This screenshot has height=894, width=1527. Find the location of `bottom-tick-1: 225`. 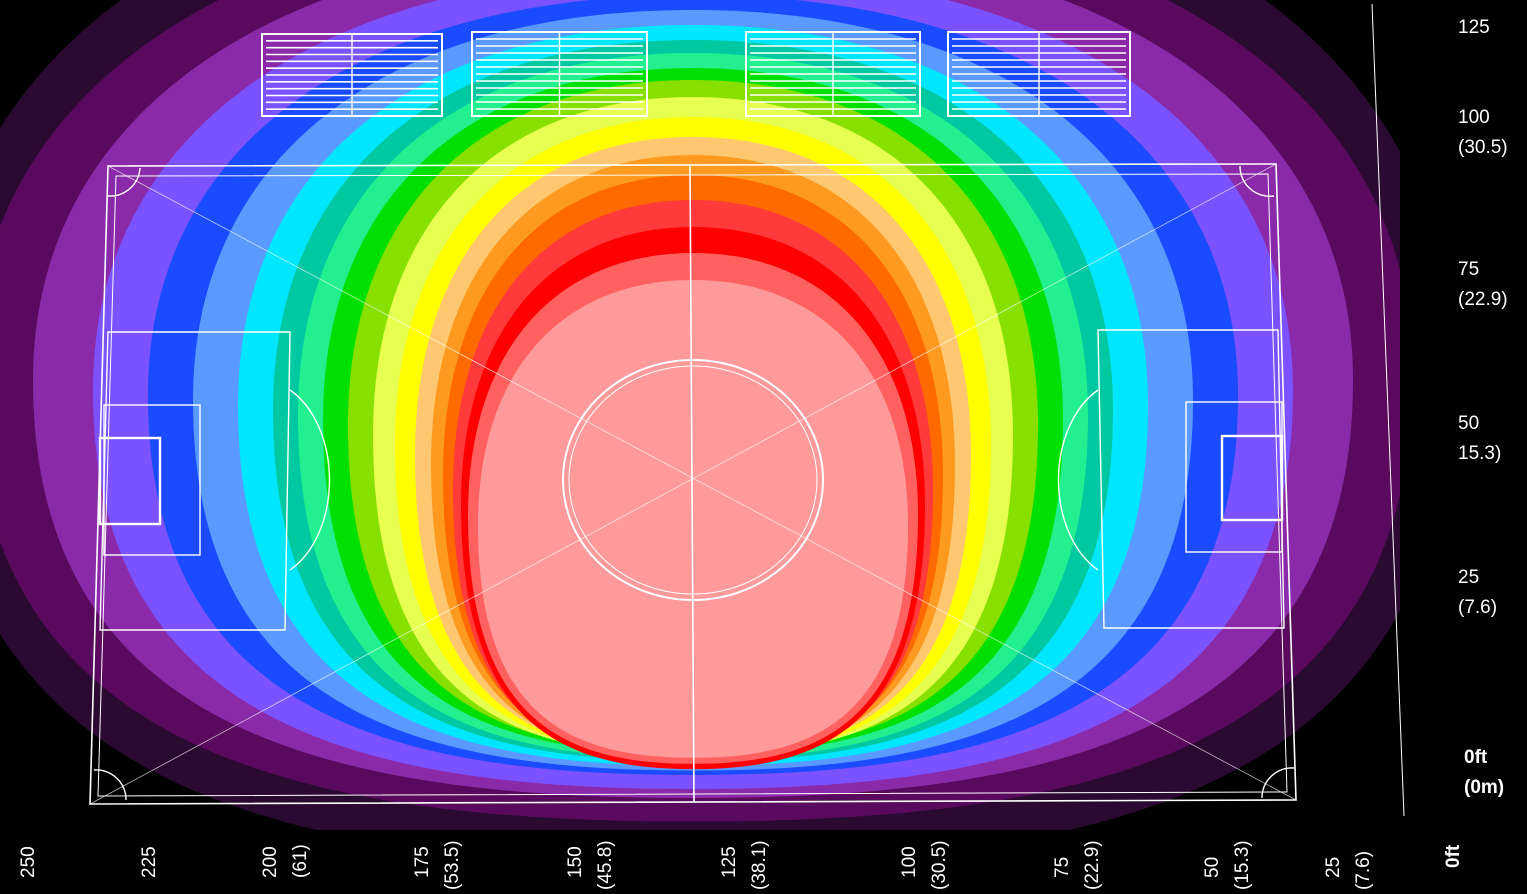

bottom-tick-1: 225 is located at coordinates (149, 862).